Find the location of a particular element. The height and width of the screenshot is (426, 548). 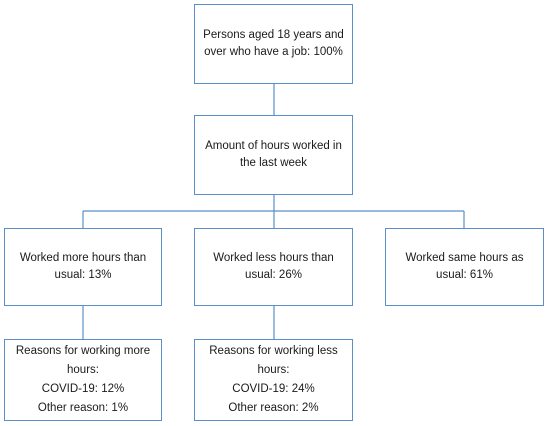

node-text-line: COVID-19: 24% is located at coordinates (273, 389).